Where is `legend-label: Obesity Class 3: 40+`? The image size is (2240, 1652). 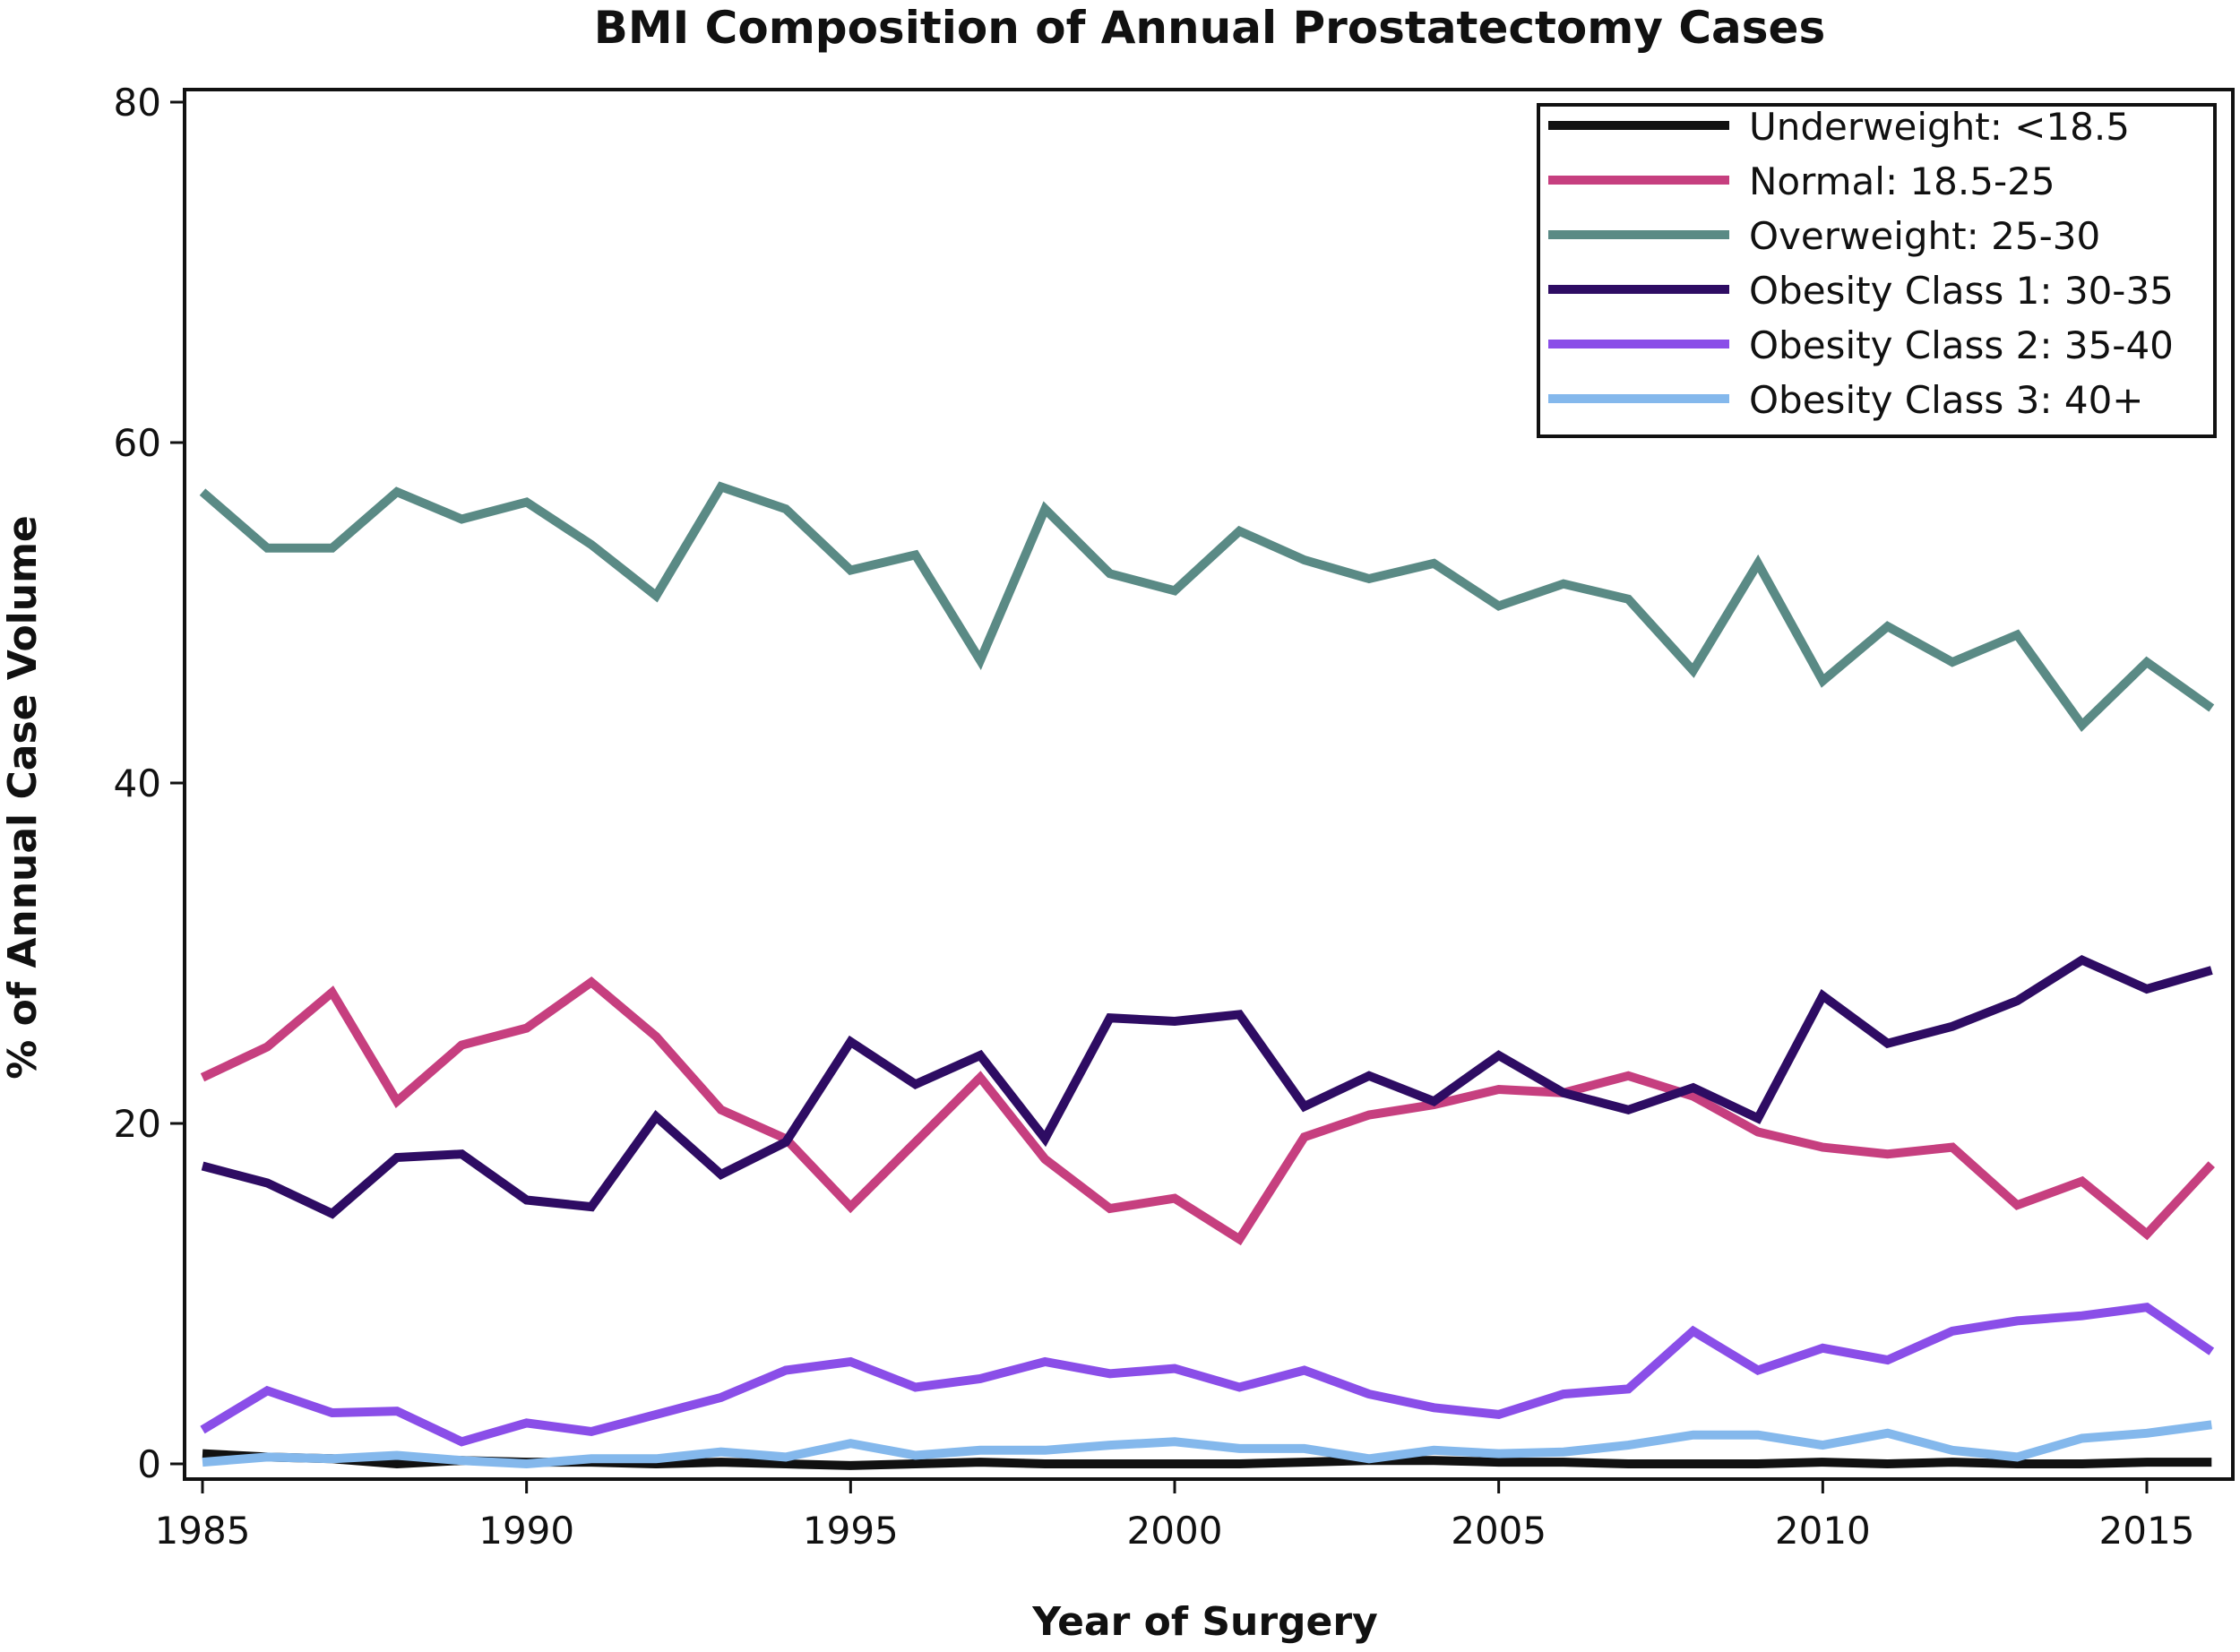 legend-label: Obesity Class 3: 40+ is located at coordinates (1946, 400).